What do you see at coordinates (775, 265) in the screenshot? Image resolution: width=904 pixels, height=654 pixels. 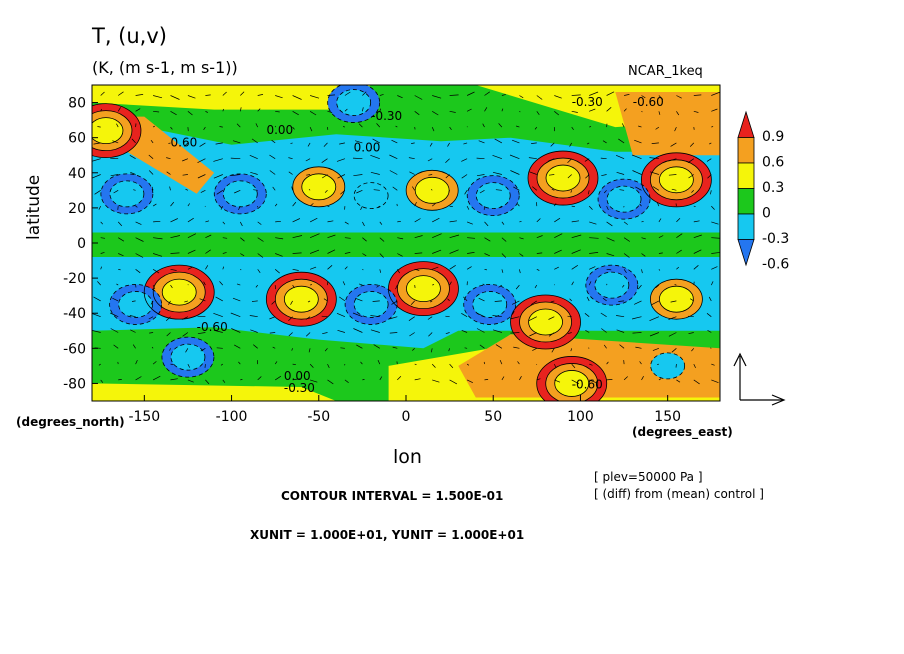 I see `colorbar-label: -0.6` at bounding box center [775, 265].